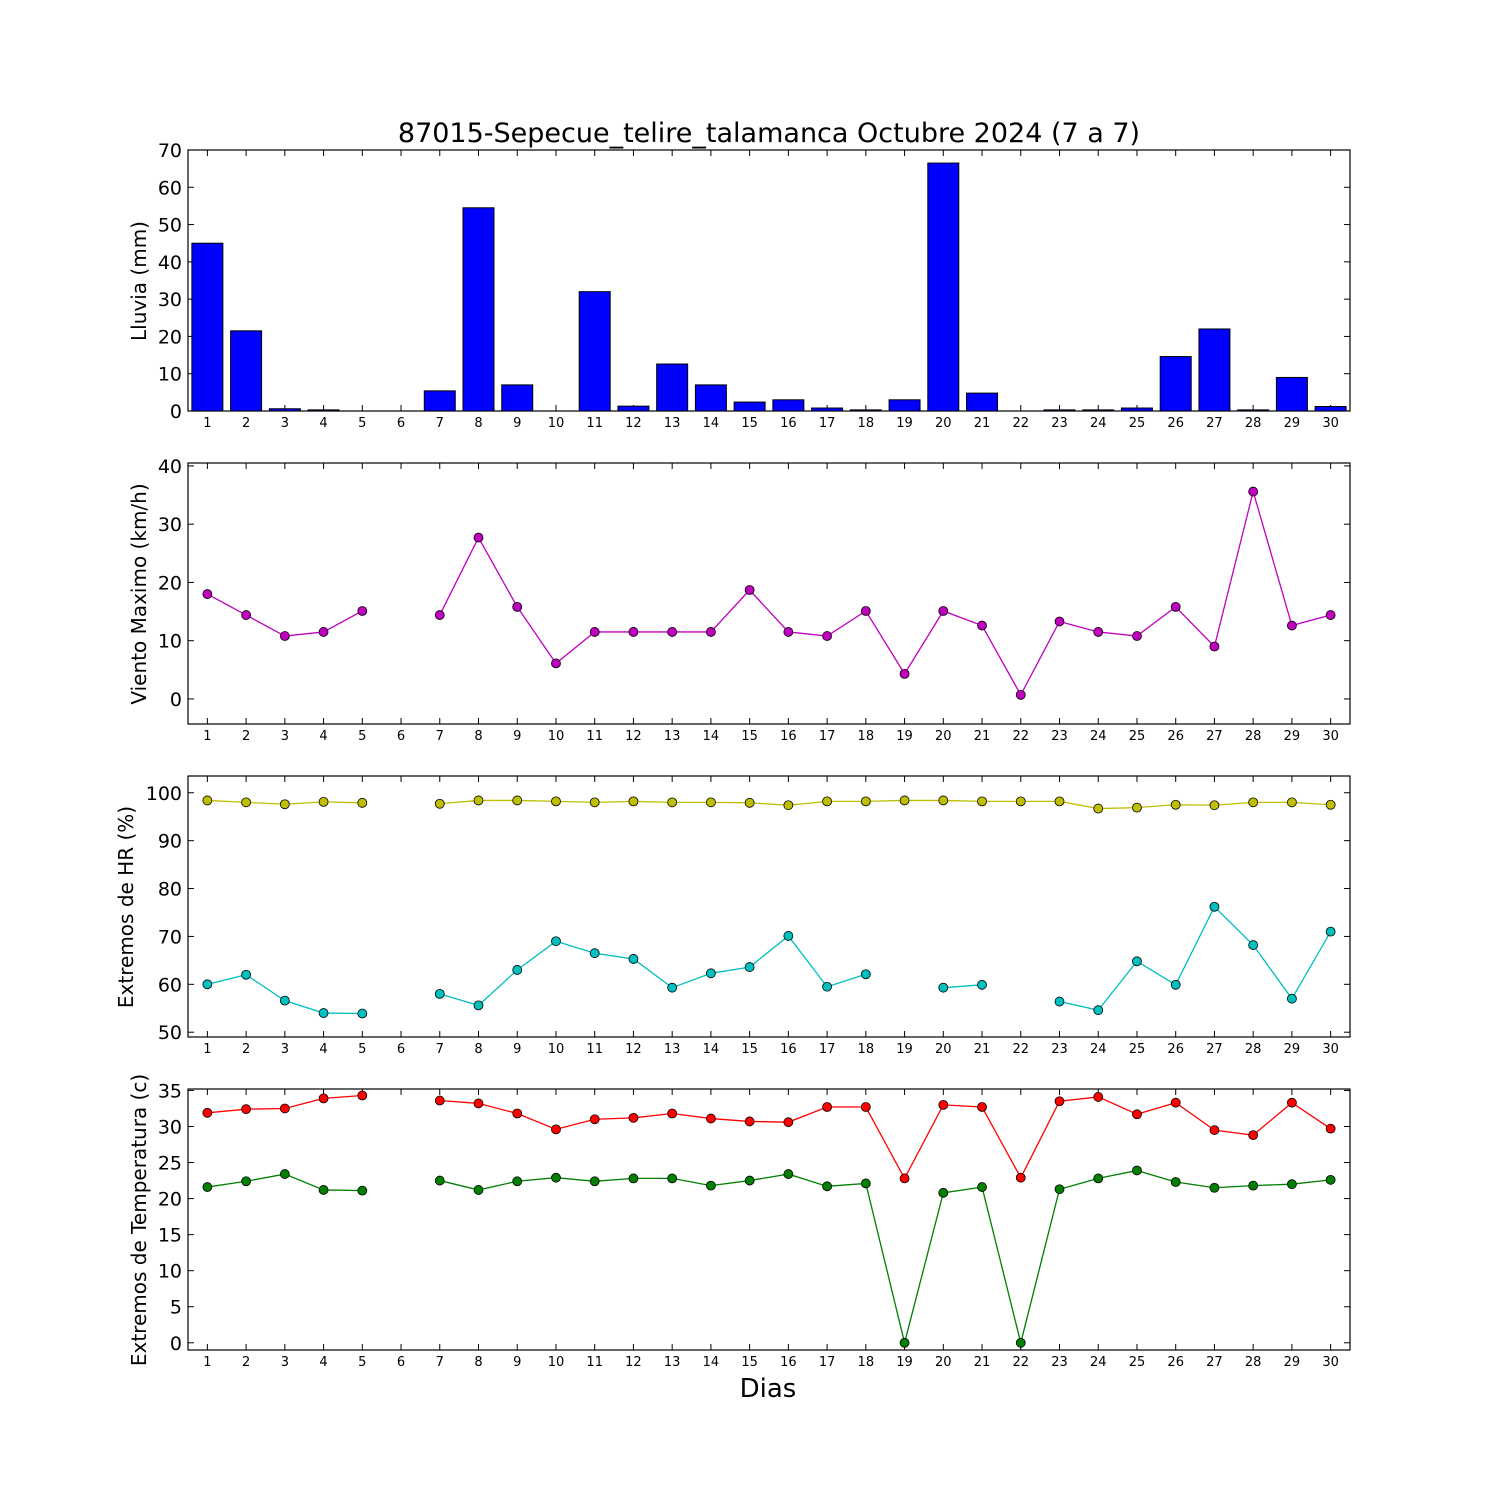  What do you see at coordinates (1330, 736) in the screenshot?
I see `wind-xtick-label: 30` at bounding box center [1330, 736].